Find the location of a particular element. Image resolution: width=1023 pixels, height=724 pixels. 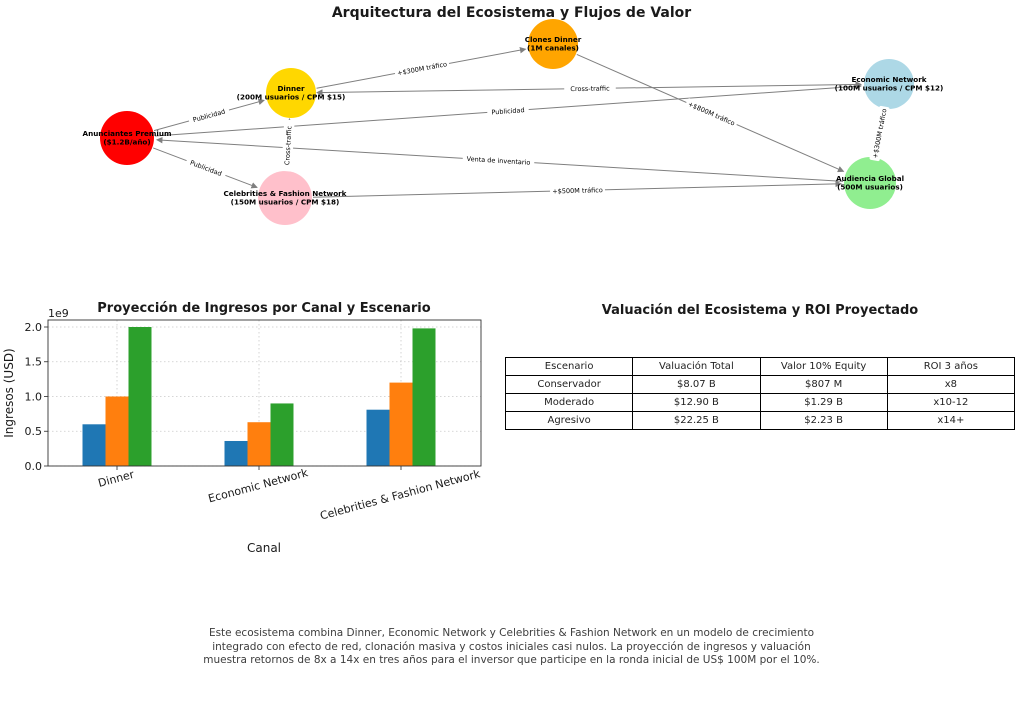

edge-label-text: +$800M tráfico is located at coordinates (711, 114).